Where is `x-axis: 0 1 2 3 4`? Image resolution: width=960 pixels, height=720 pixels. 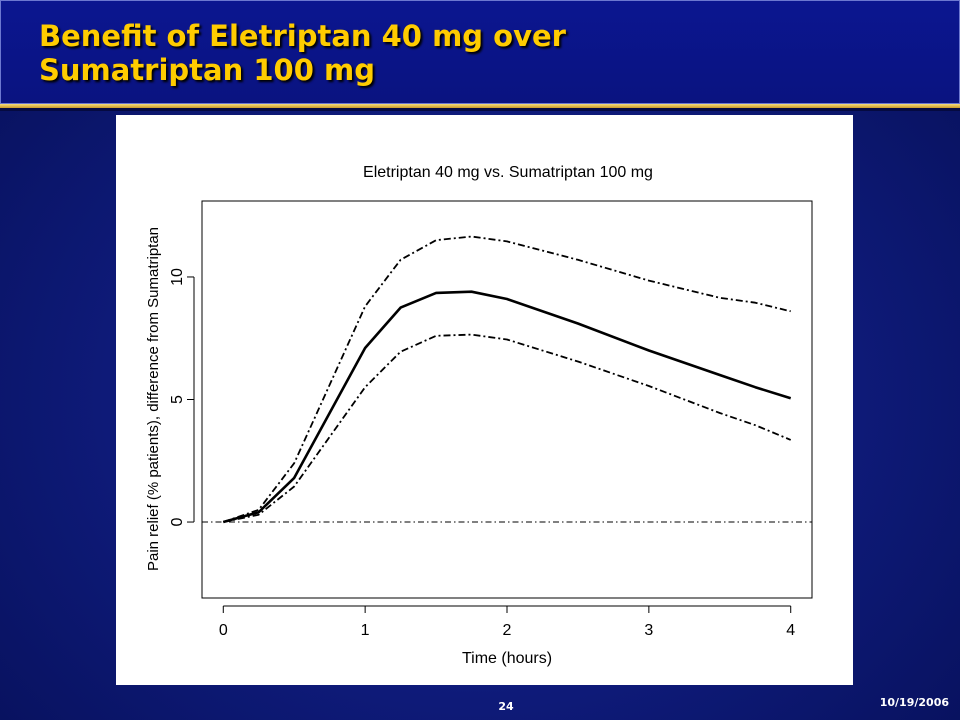 x-axis: 0 1 2 3 4 is located at coordinates (507, 622).